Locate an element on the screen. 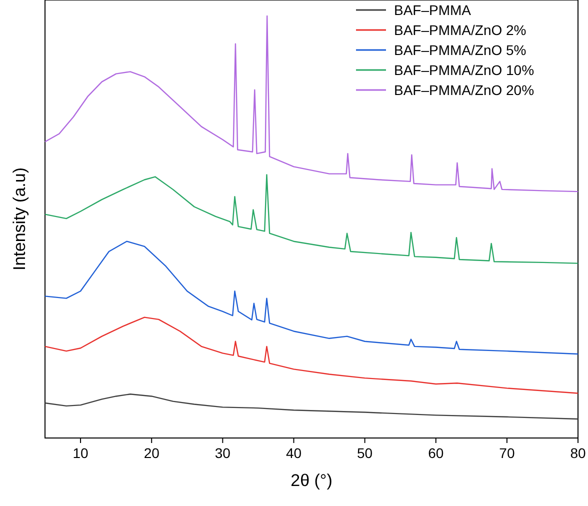 The image size is (588, 506). x-tick-label: 20 is located at coordinates (152, 453).